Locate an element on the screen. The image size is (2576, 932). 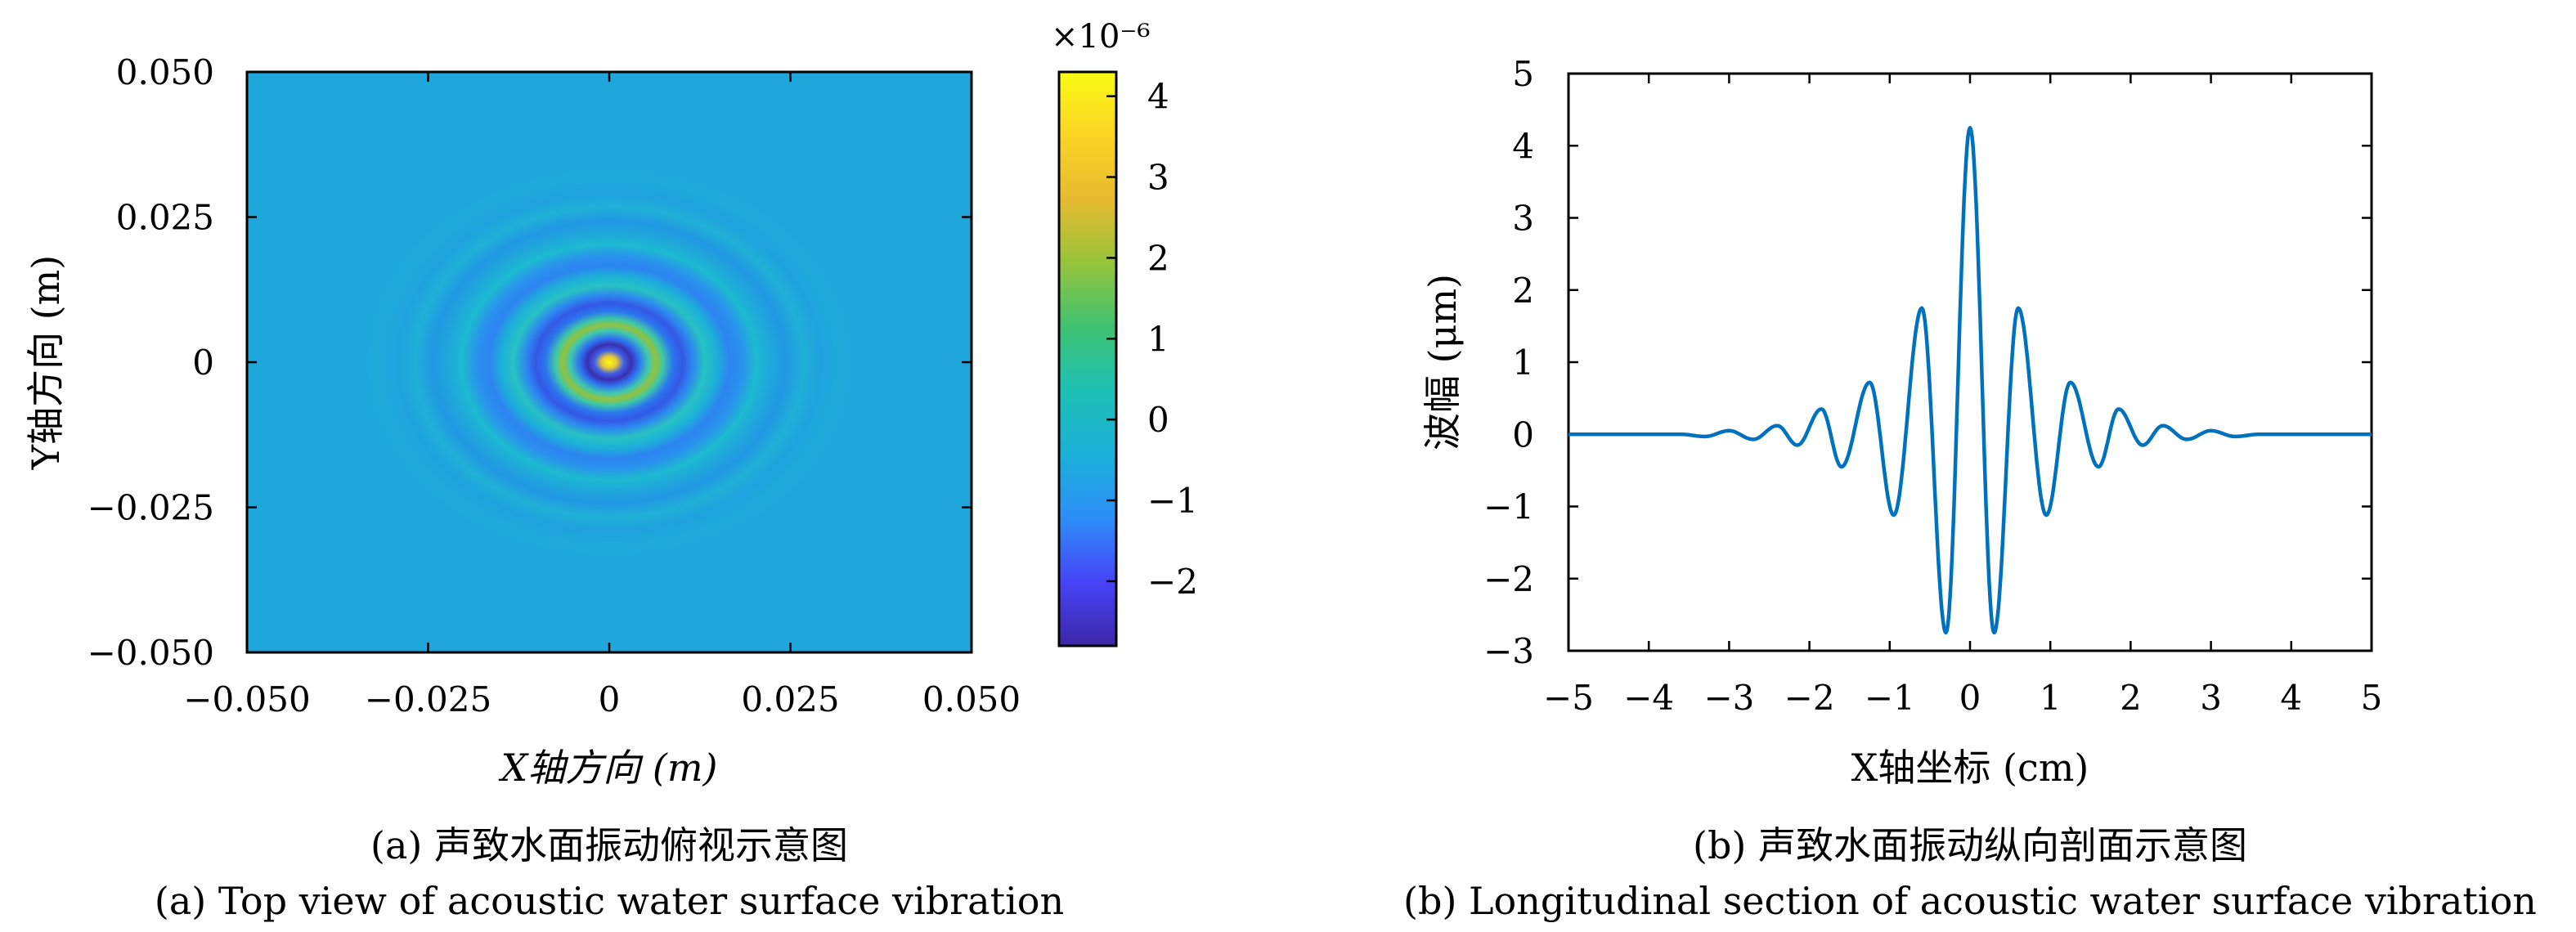
colorbar-tick-label: 3 is located at coordinates (1158, 178).